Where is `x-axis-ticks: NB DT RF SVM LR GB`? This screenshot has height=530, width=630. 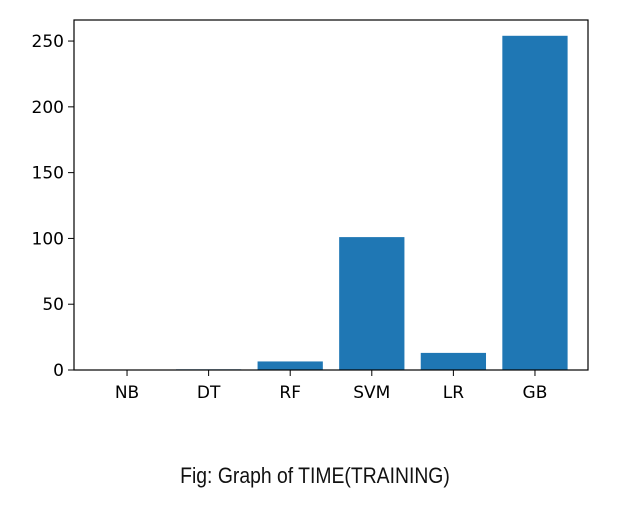
x-axis-ticks: NB DT RF SVM LR GB is located at coordinates (331, 386).